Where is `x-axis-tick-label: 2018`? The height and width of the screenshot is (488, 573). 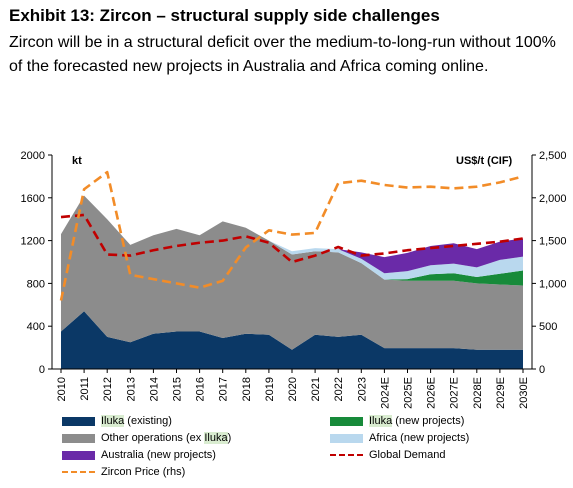 x-axis-tick-label: 2018 is located at coordinates (247, 389).